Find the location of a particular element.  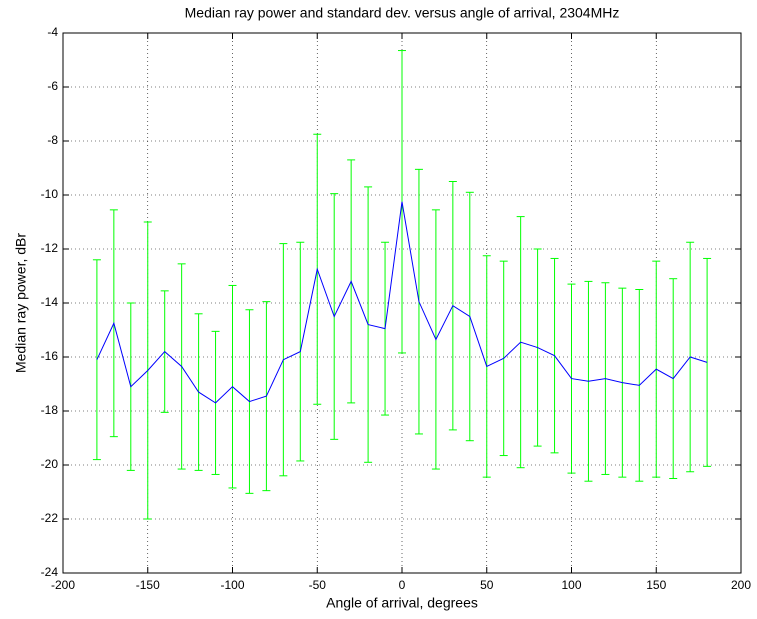

x-tick-label: -50 is located at coordinates (318, 585).